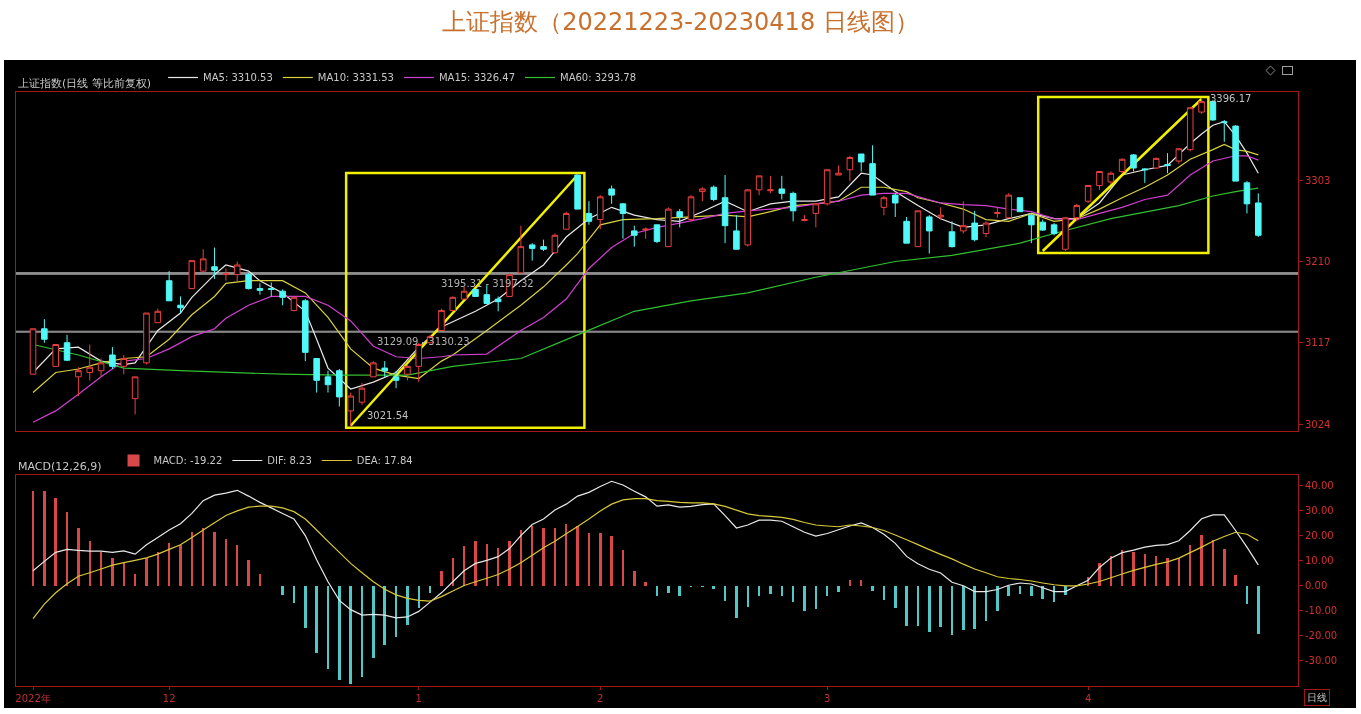 The image size is (1361, 714). Describe the element at coordinates (1318, 180) in the screenshot. I see `y-tick-label: 3303` at that location.